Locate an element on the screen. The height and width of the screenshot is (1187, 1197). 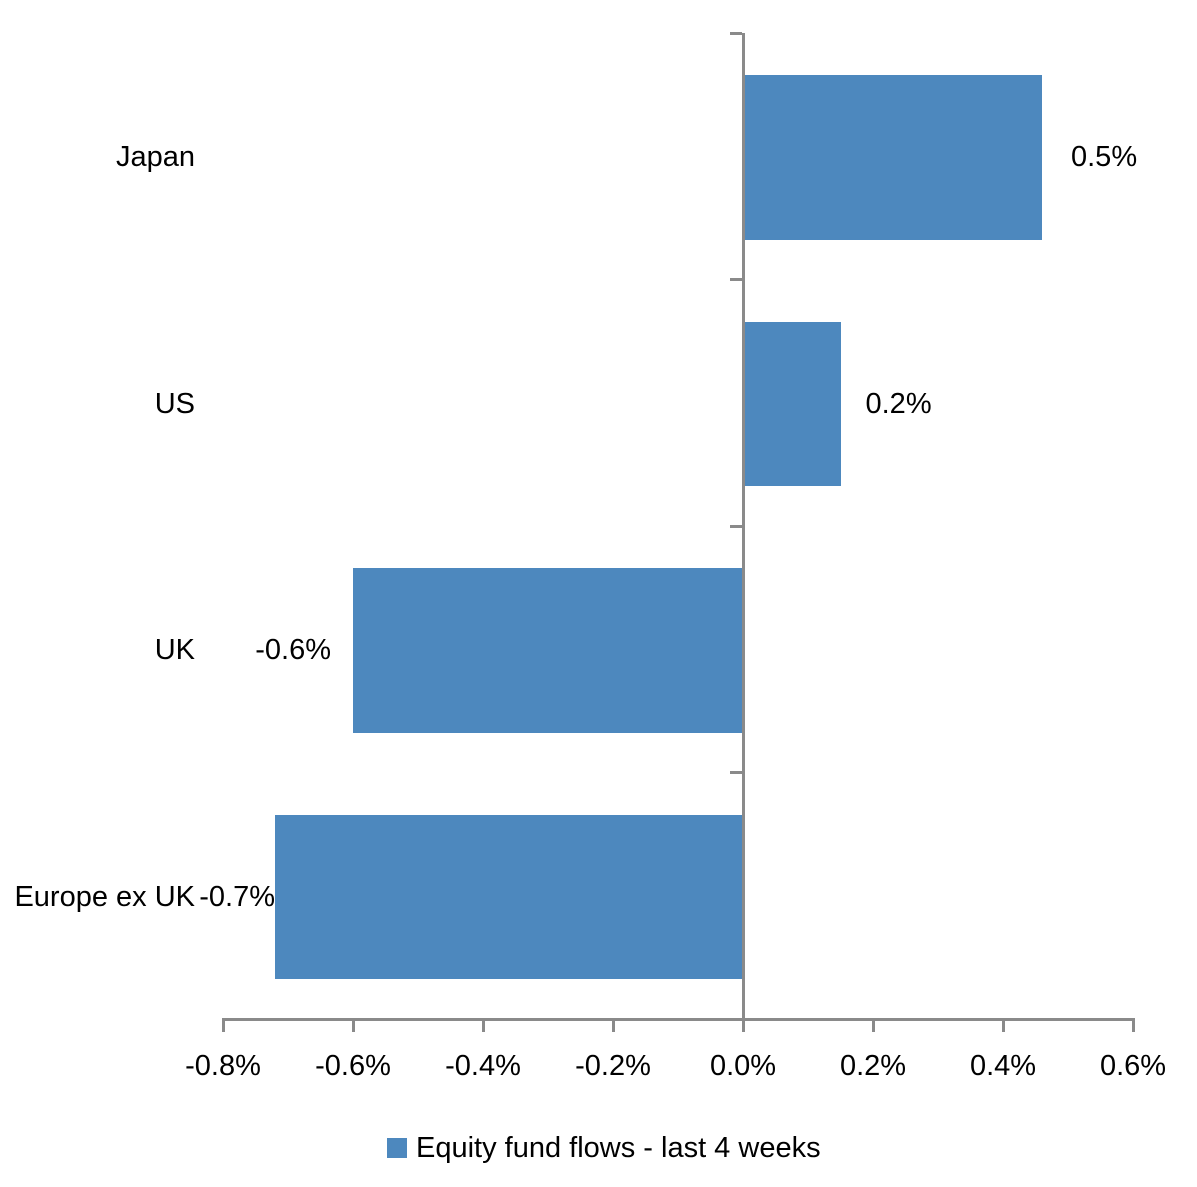
legend-marker is located at coordinates (397, 1148).